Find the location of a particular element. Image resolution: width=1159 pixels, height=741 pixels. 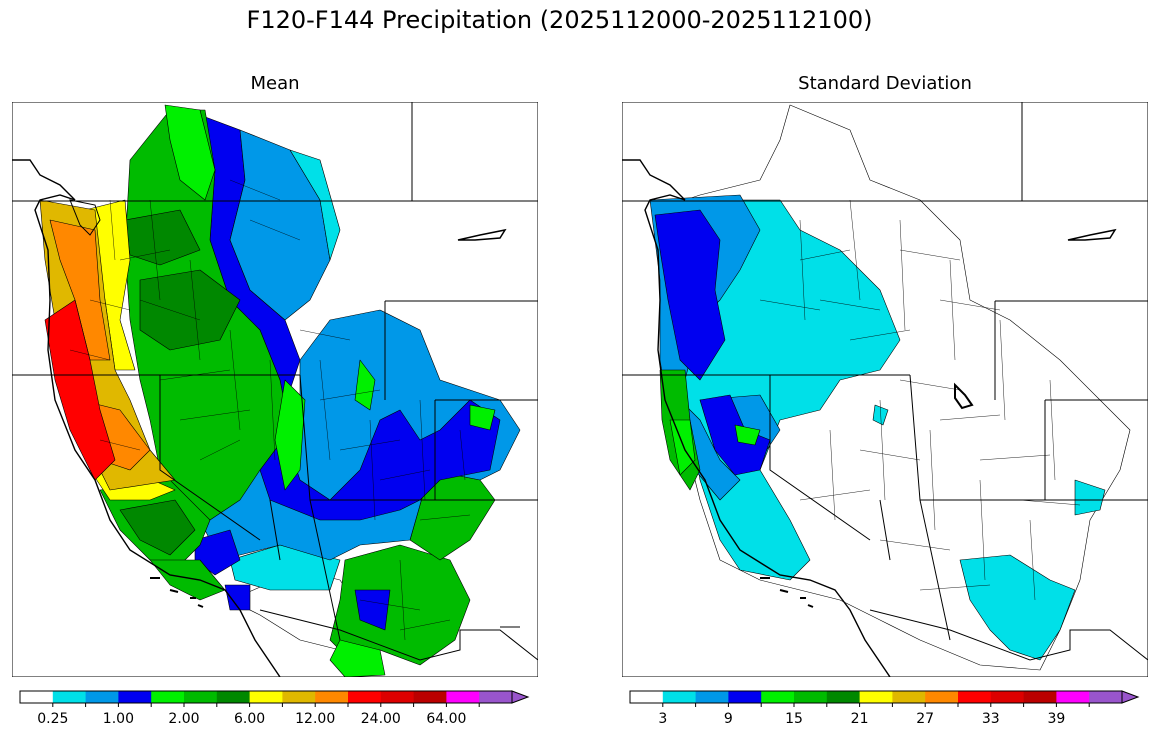

colorbar-tick-label: 12.00 is located at coordinates (315, 719).